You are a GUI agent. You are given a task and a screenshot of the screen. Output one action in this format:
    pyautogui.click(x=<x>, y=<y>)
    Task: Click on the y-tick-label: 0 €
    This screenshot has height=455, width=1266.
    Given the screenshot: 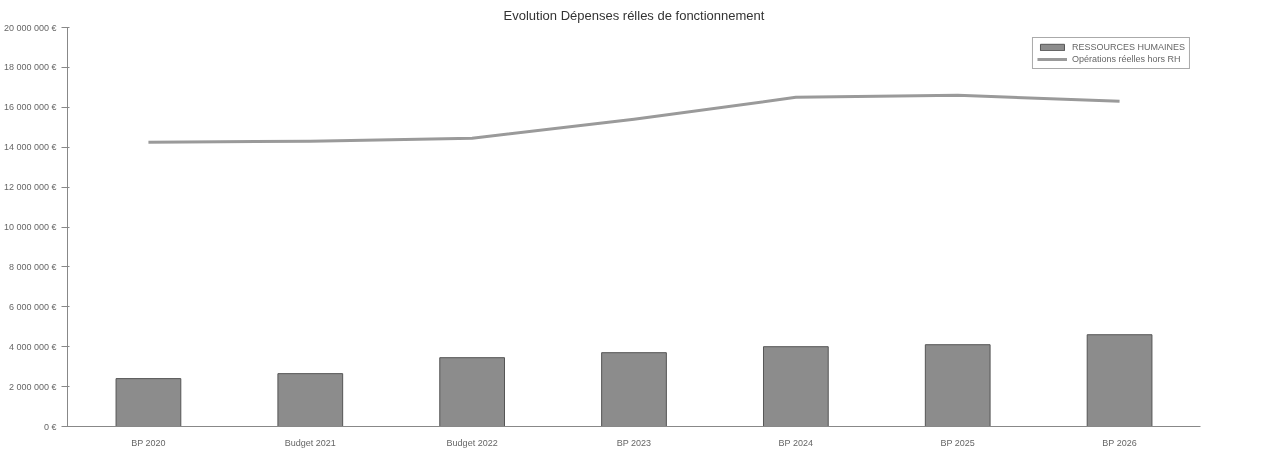 What is the action you would take?
    pyautogui.click(x=50, y=426)
    